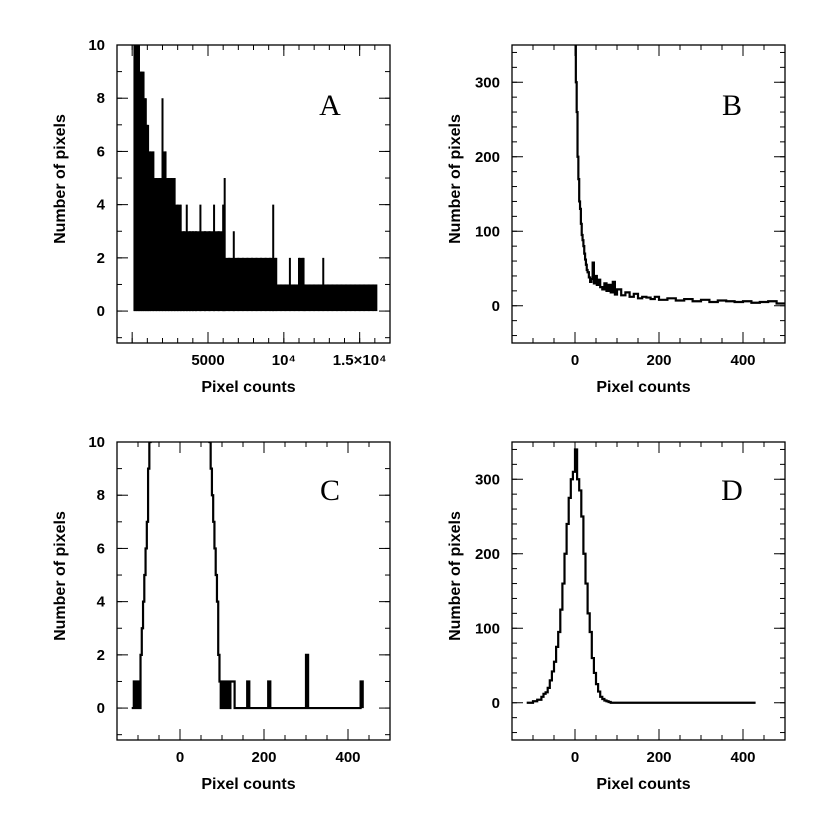 This screenshot has height=830, width=830. Describe the element at coordinates (207, 360) in the screenshot. I see `x-tick-label: 5000` at that location.